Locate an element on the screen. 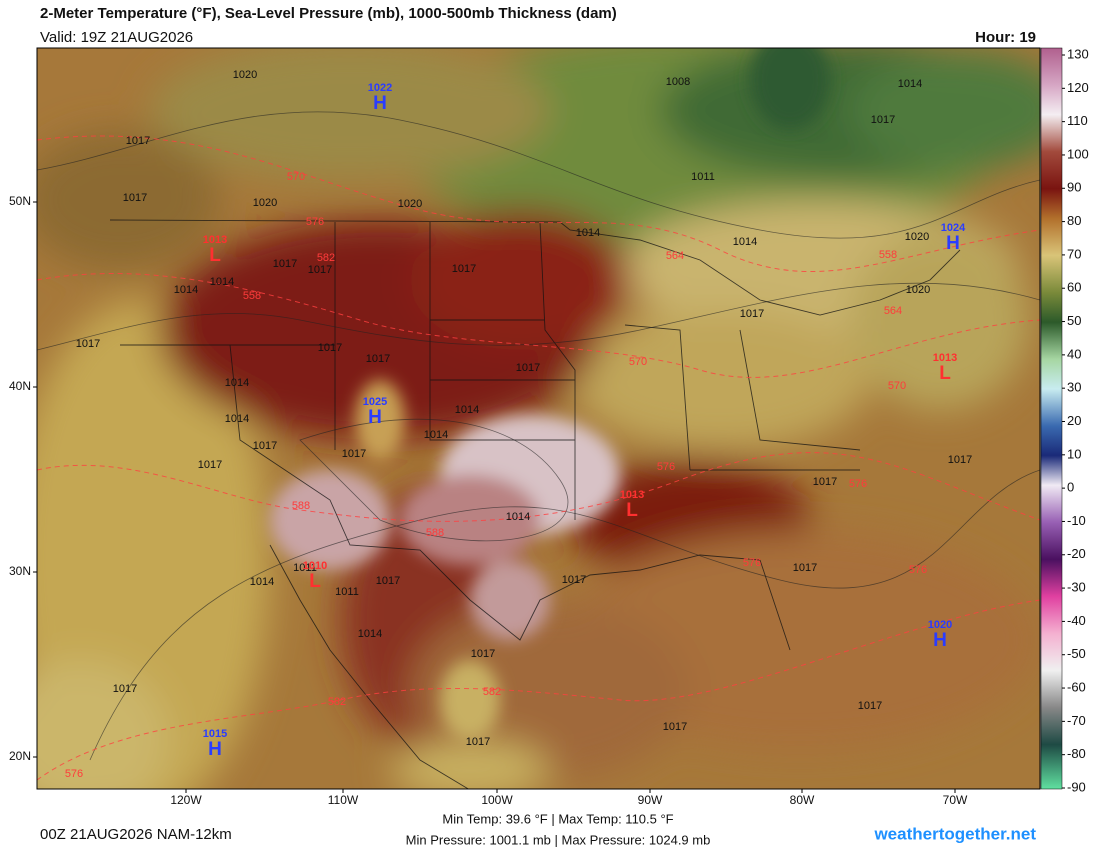 This screenshot has height=850, width=1100. colorbar-label: -40 is located at coordinates (1076, 620).